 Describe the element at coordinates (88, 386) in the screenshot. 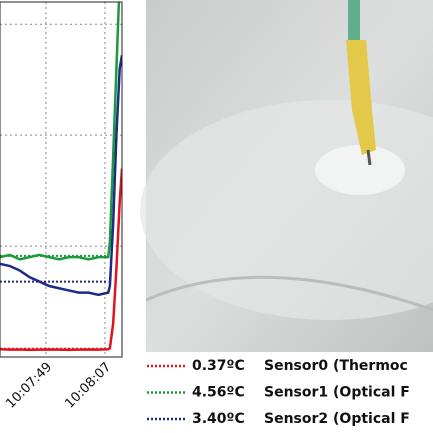

I see `x-tick-label: 10:08:07` at that location.